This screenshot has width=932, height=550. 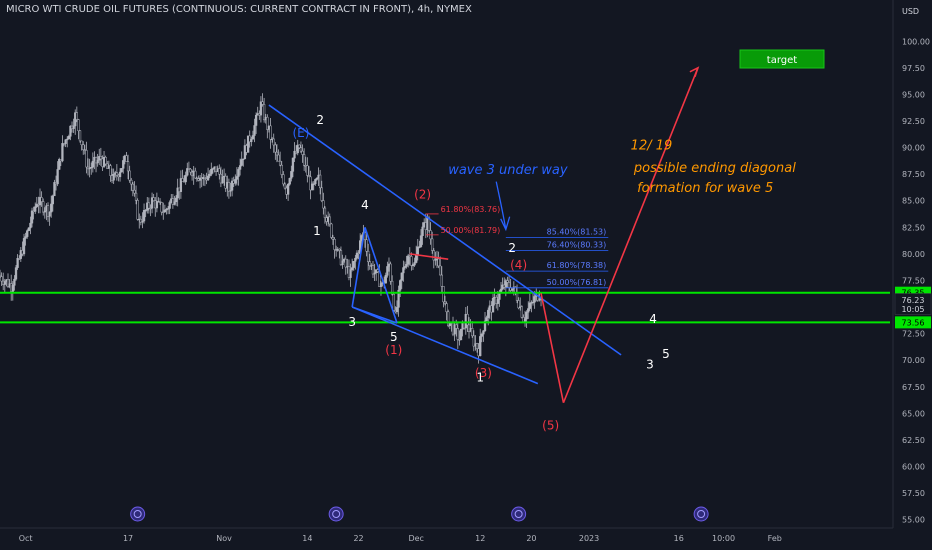 I want to click on fib-label: 76.40%(80.33), so click(x=577, y=244).